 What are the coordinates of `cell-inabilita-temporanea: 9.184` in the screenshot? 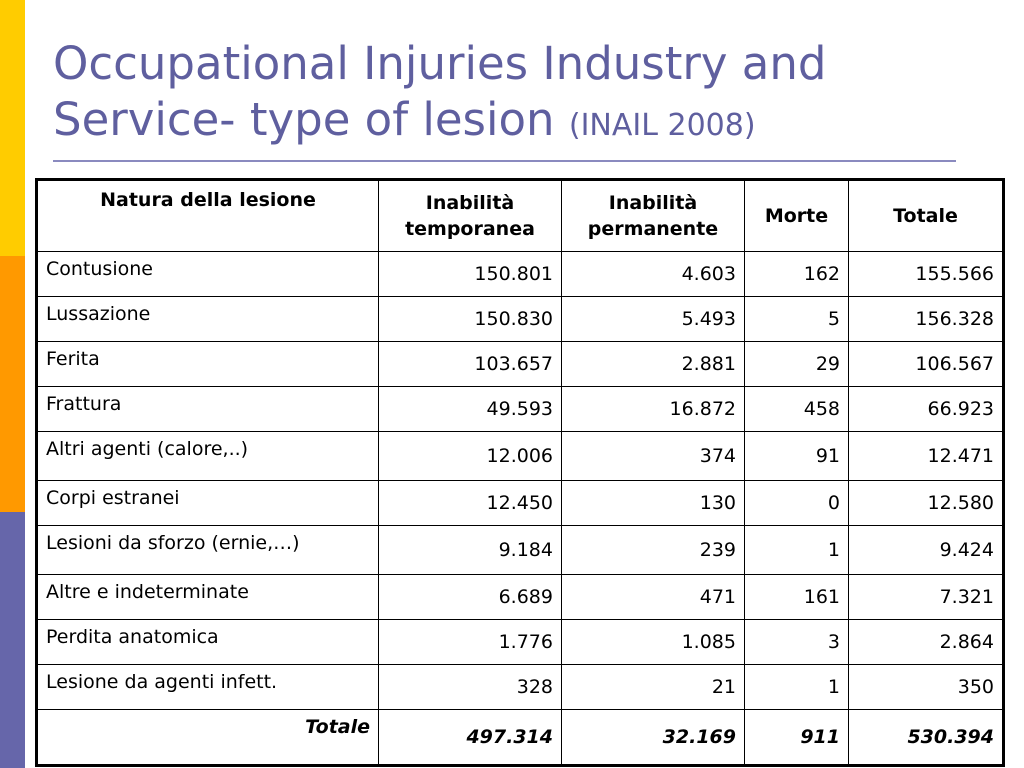 It's located at (470, 550).